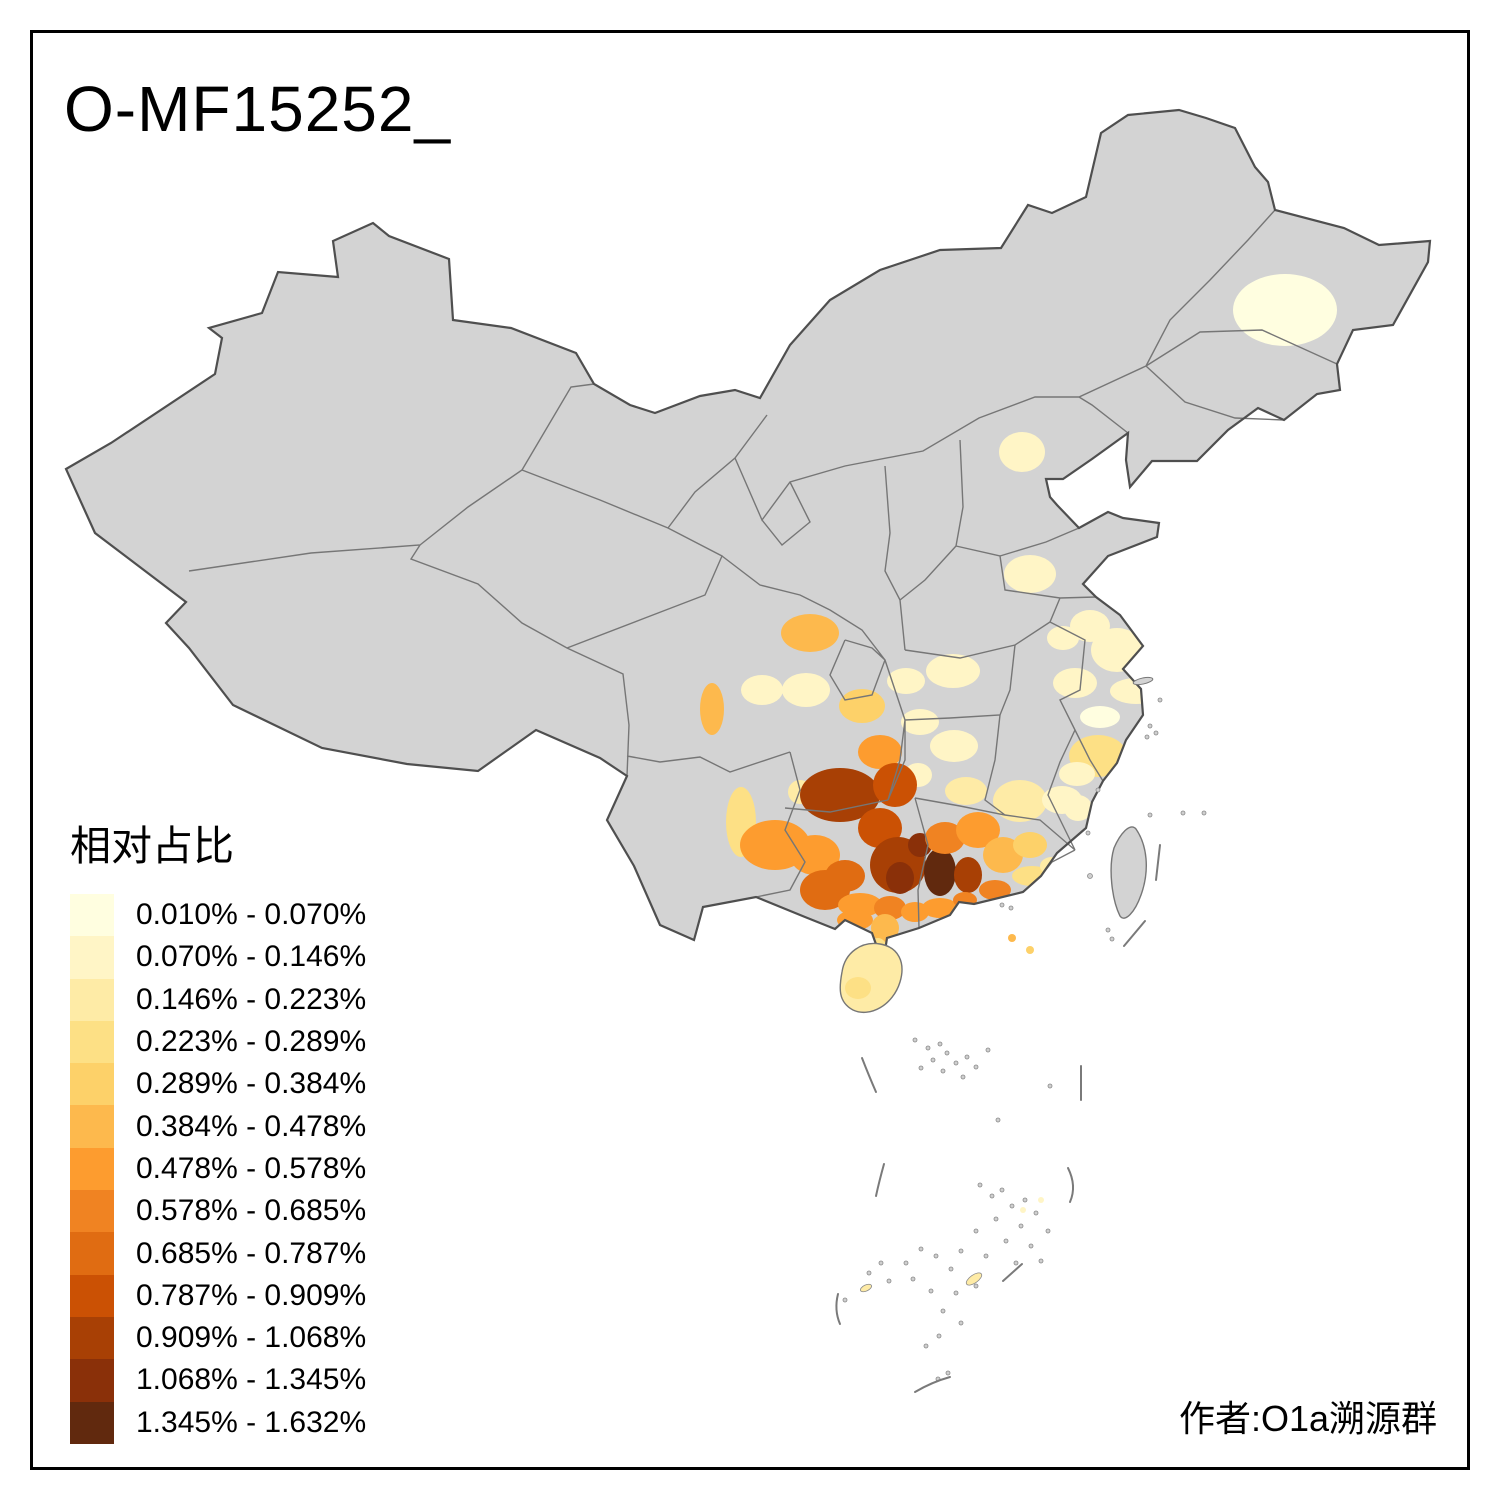 The height and width of the screenshot is (1500, 1500). I want to click on legend-item: 1.345% - 1.632%, so click(218, 1422).